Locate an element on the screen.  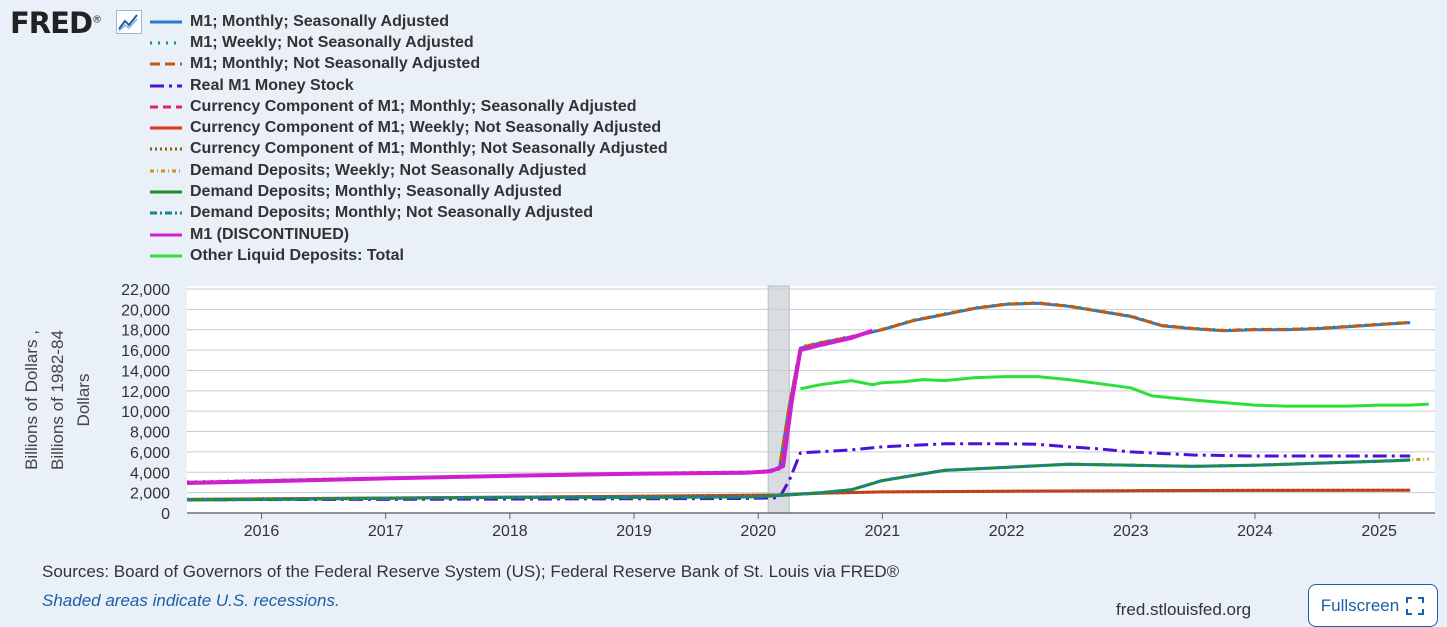
fred-logo: FRED® is located at coordinates (56, 23).